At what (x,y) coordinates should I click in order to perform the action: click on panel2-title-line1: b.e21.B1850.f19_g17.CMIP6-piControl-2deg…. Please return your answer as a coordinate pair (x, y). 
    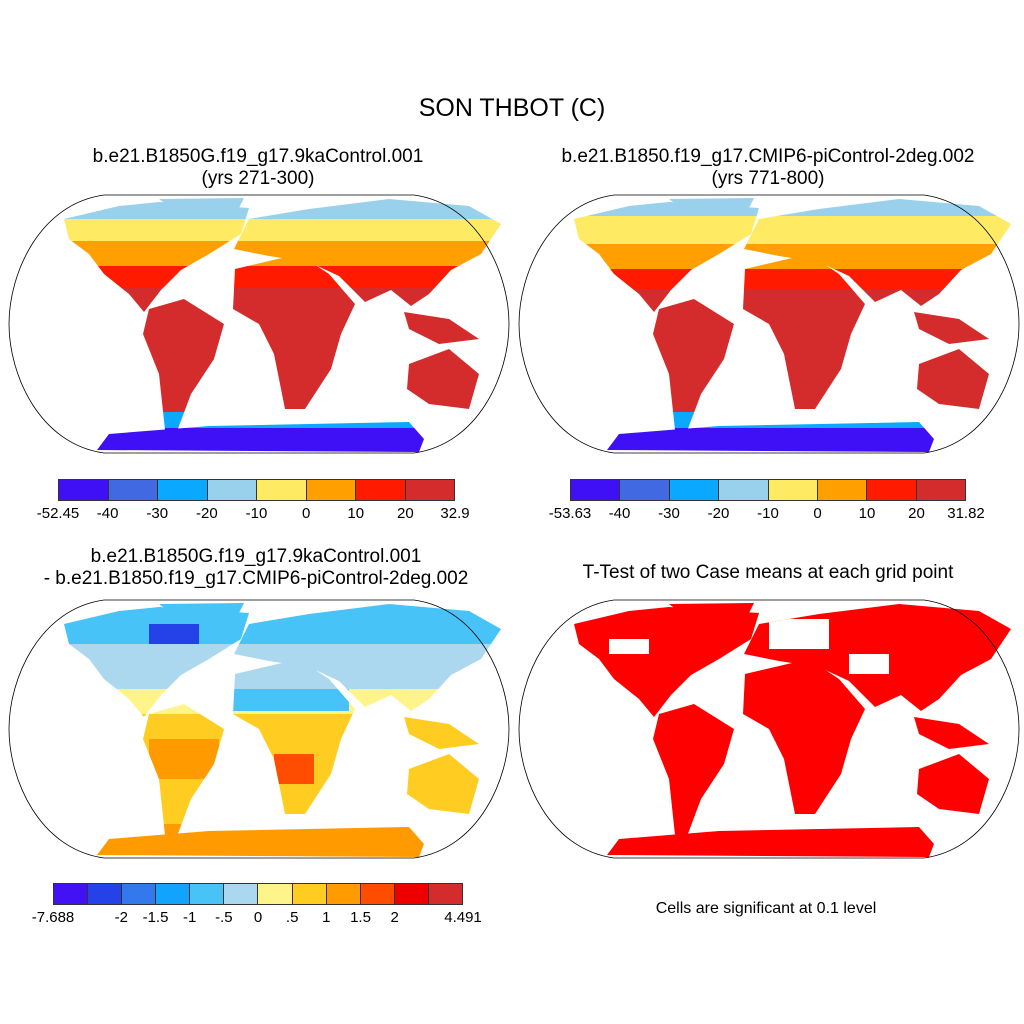
    Looking at the image, I should click on (768, 156).